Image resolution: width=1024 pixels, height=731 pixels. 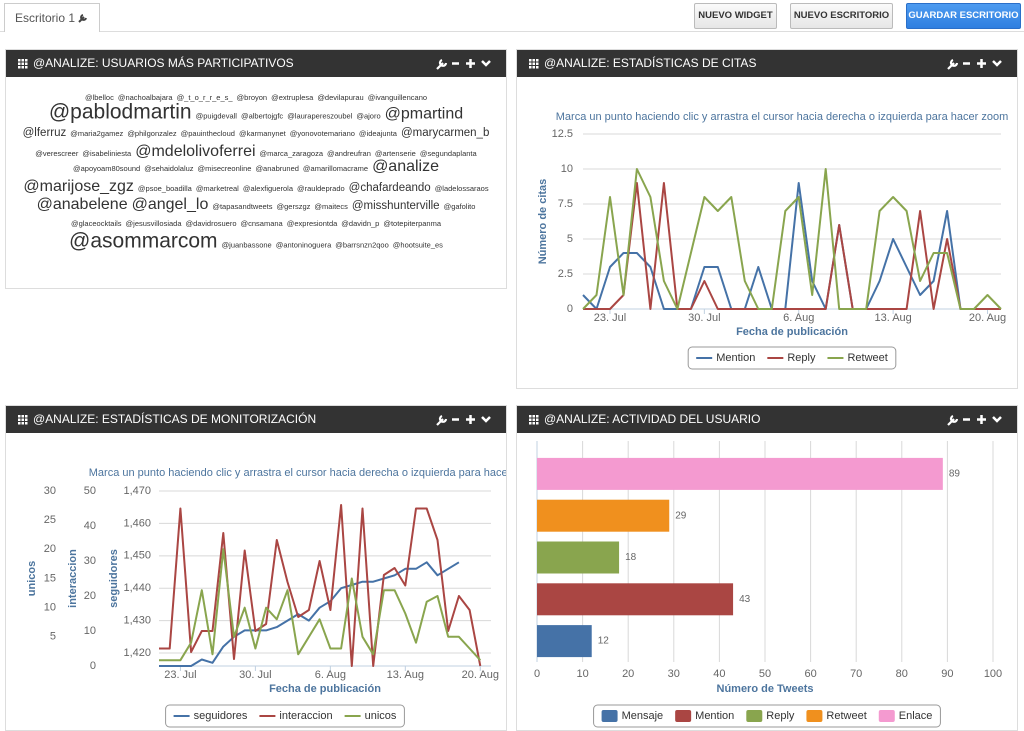 I want to click on word: @laurapereszoubel, so click(x=320, y=116).